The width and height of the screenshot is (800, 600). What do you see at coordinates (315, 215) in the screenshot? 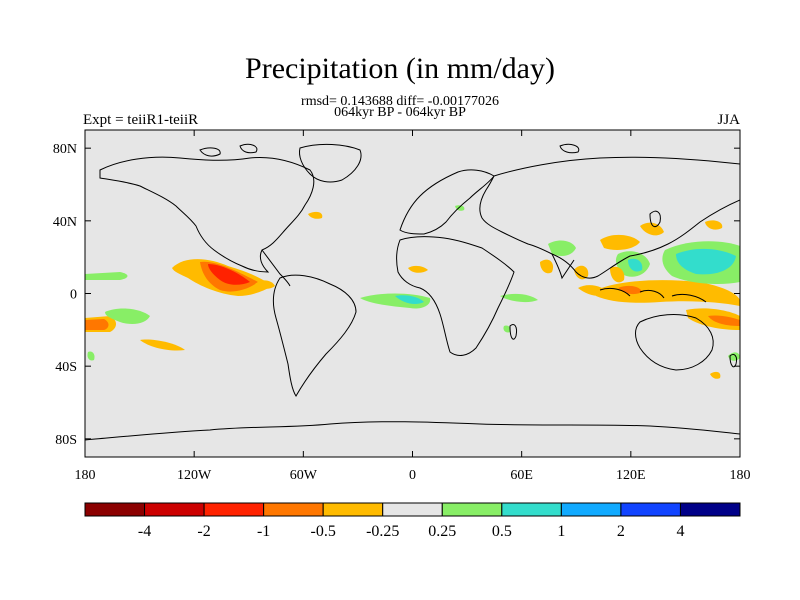
I see `anomaly-gulf-stream` at bounding box center [315, 215].